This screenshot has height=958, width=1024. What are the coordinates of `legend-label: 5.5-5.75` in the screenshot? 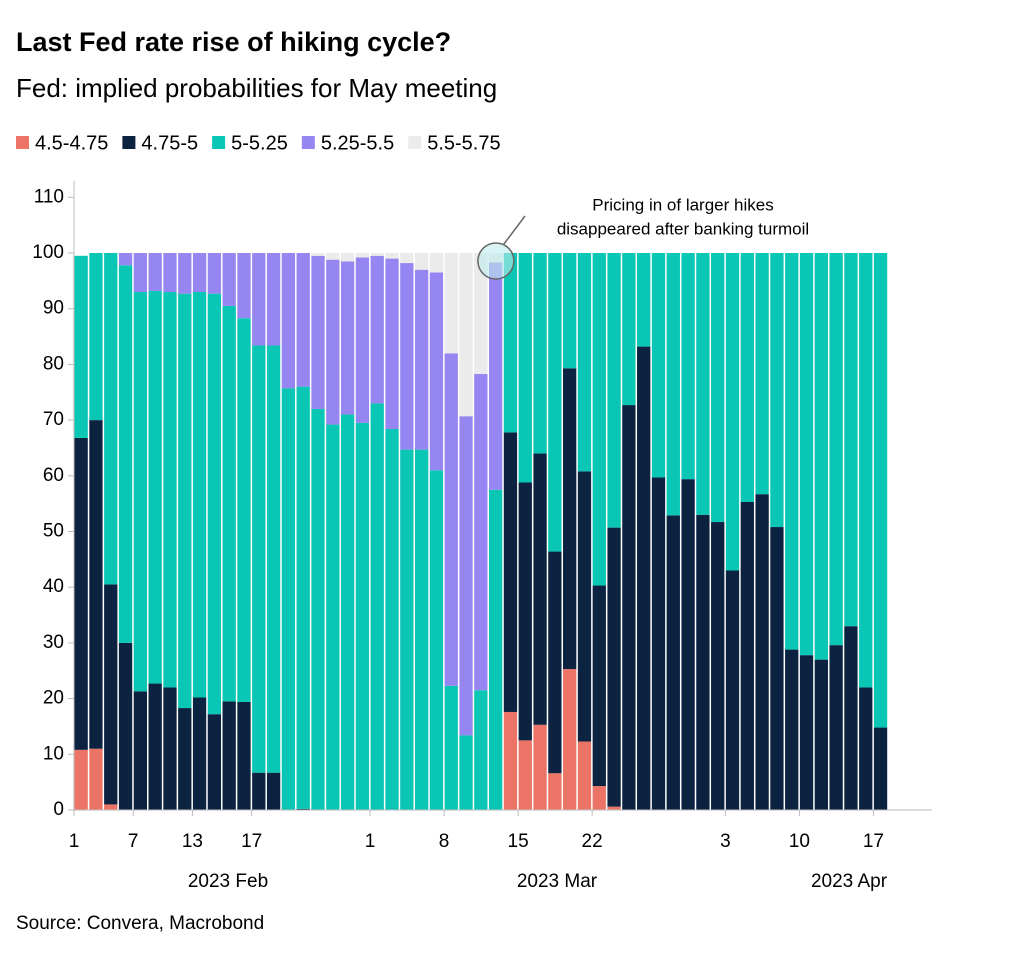 It's located at (463, 143).